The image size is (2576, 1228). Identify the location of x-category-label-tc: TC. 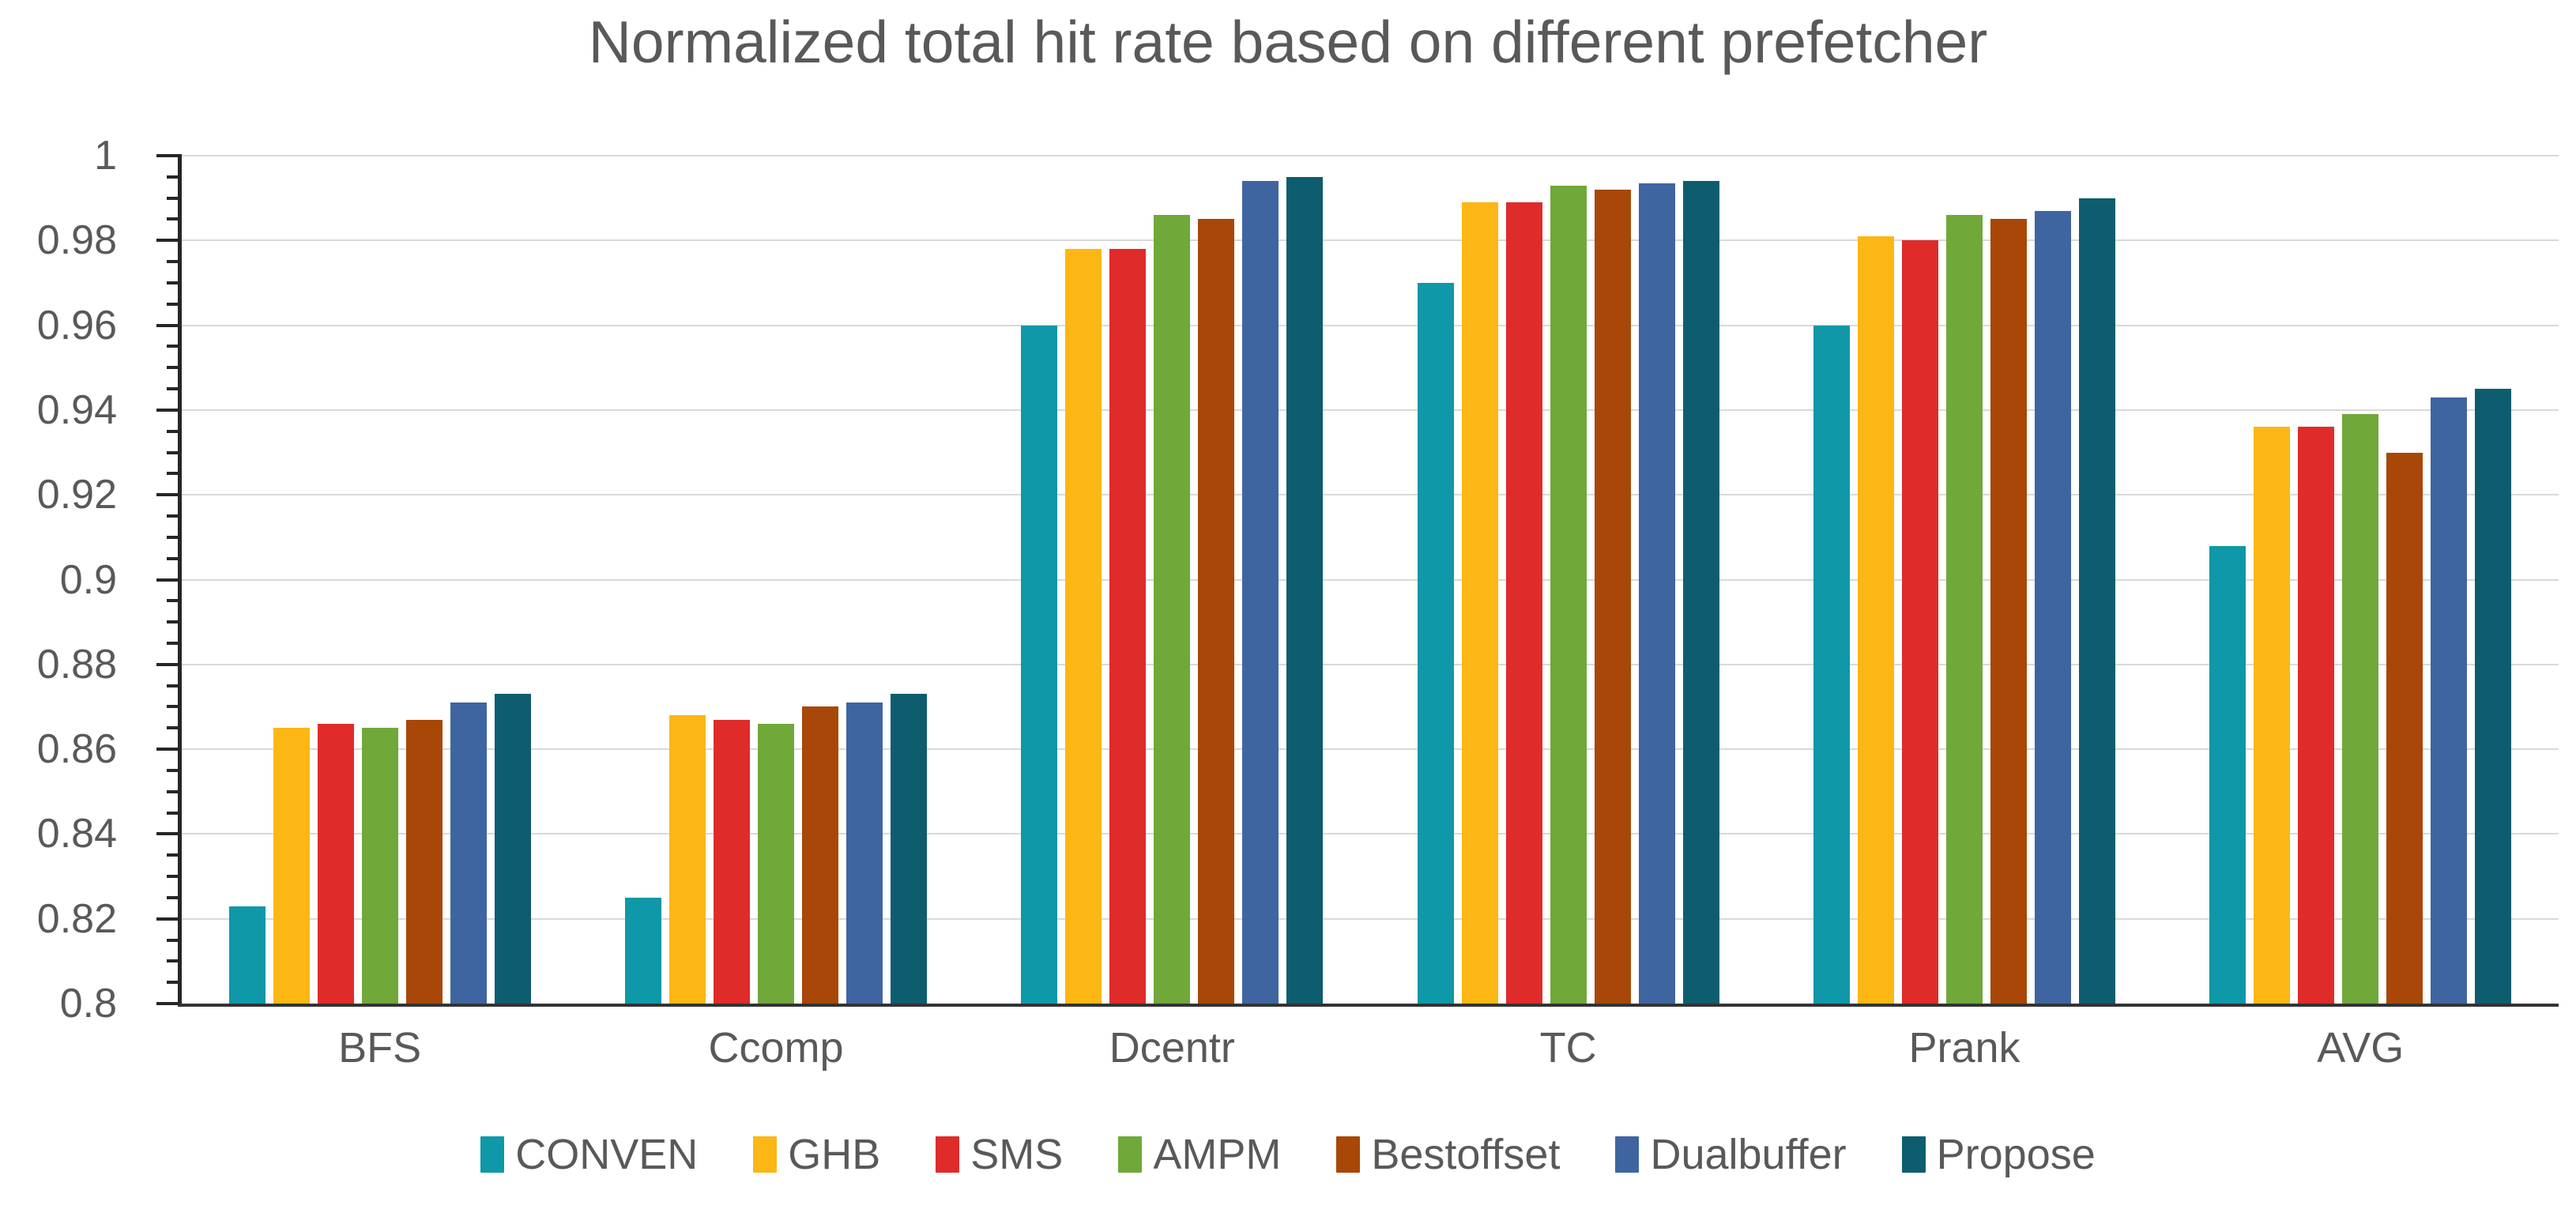
(1568, 1048).